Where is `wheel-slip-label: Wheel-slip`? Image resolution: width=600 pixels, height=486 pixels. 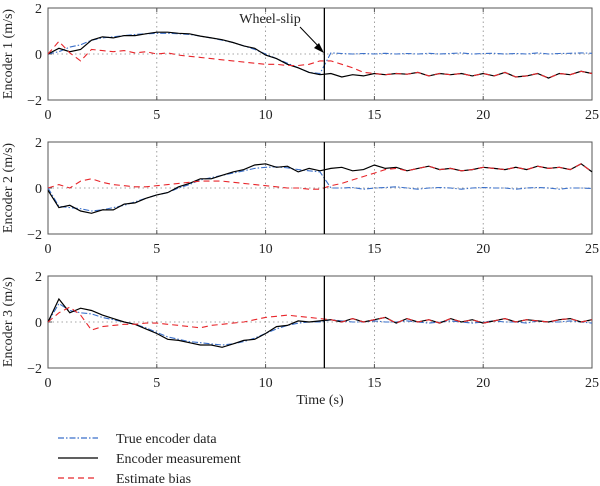 wheel-slip-label: Wheel-slip is located at coordinates (269, 19).